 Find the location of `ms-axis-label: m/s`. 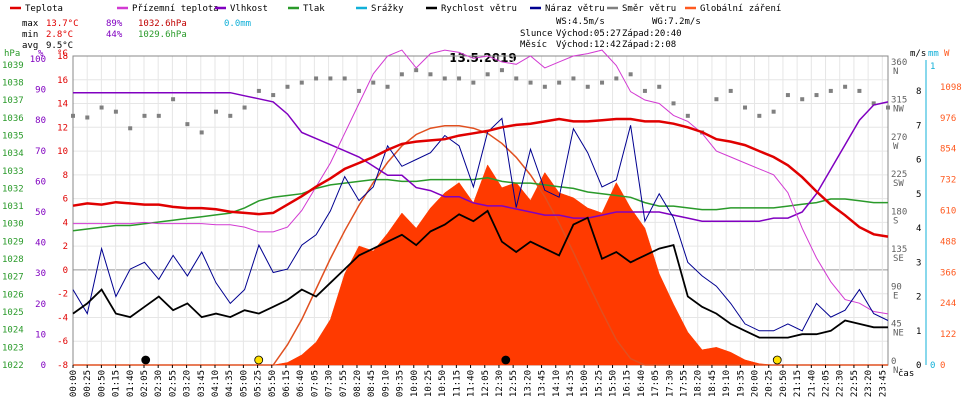

ms-axis-label: m/s is located at coordinates (918, 54).